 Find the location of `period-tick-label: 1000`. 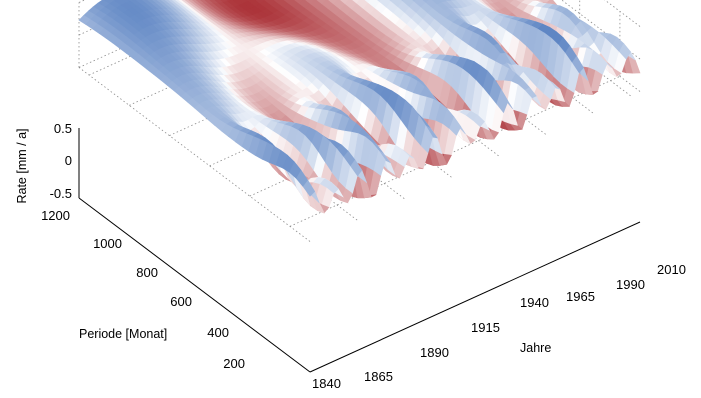

period-tick-label: 1000 is located at coordinates (107, 243).